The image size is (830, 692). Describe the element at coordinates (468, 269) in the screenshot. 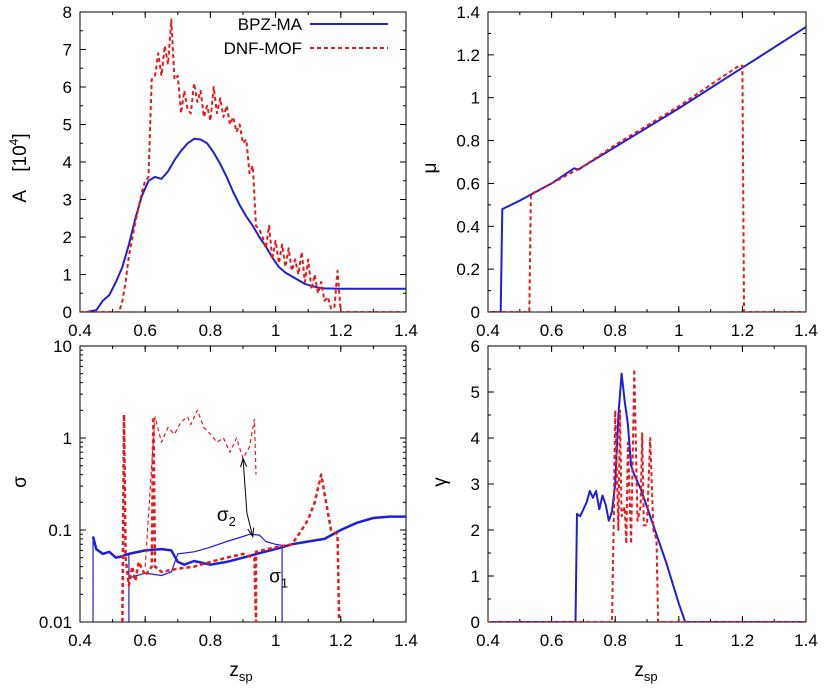

I see `panel-mu-ytick-label: 0.2` at that location.